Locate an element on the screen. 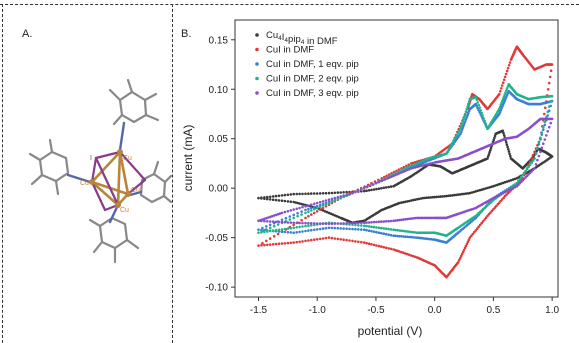 The height and width of the screenshot is (343, 579). cu-label-1: Cu is located at coordinates (127, 158).